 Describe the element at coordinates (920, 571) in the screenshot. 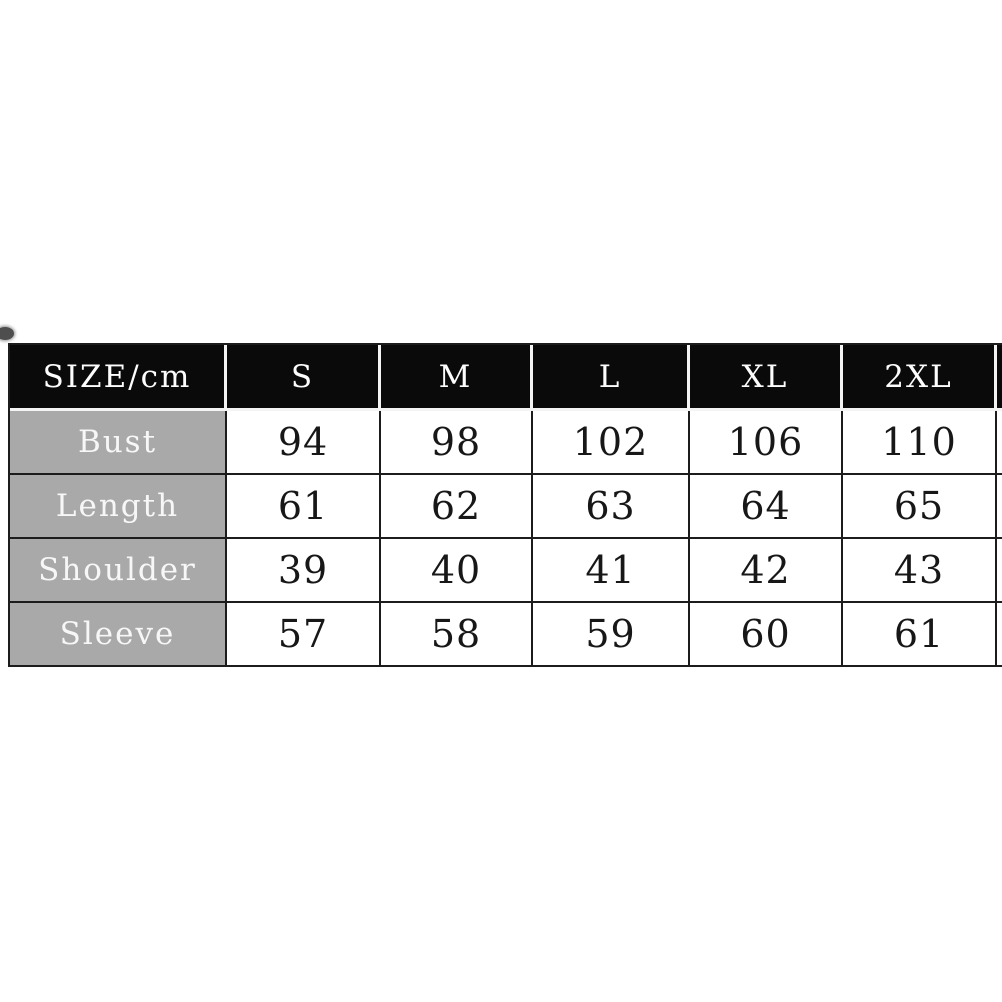

I see `value-cell-shoulder-2xl: 43` at that location.